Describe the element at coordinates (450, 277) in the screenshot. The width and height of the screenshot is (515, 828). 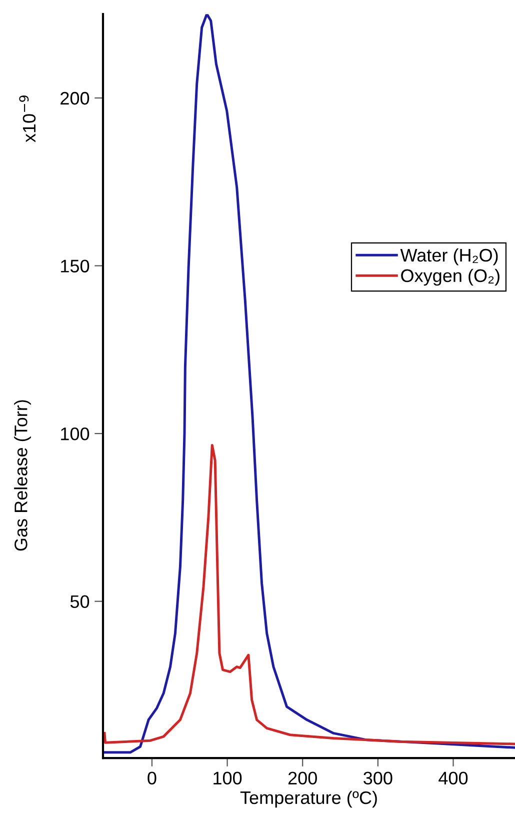
I see `legend-label: Oxygen (O₂)` at that location.